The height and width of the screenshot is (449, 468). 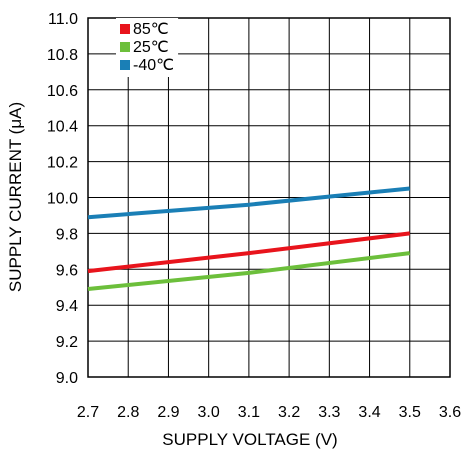 What do you see at coordinates (410, 412) in the screenshot?
I see `x-tick-label: 3.5` at bounding box center [410, 412].